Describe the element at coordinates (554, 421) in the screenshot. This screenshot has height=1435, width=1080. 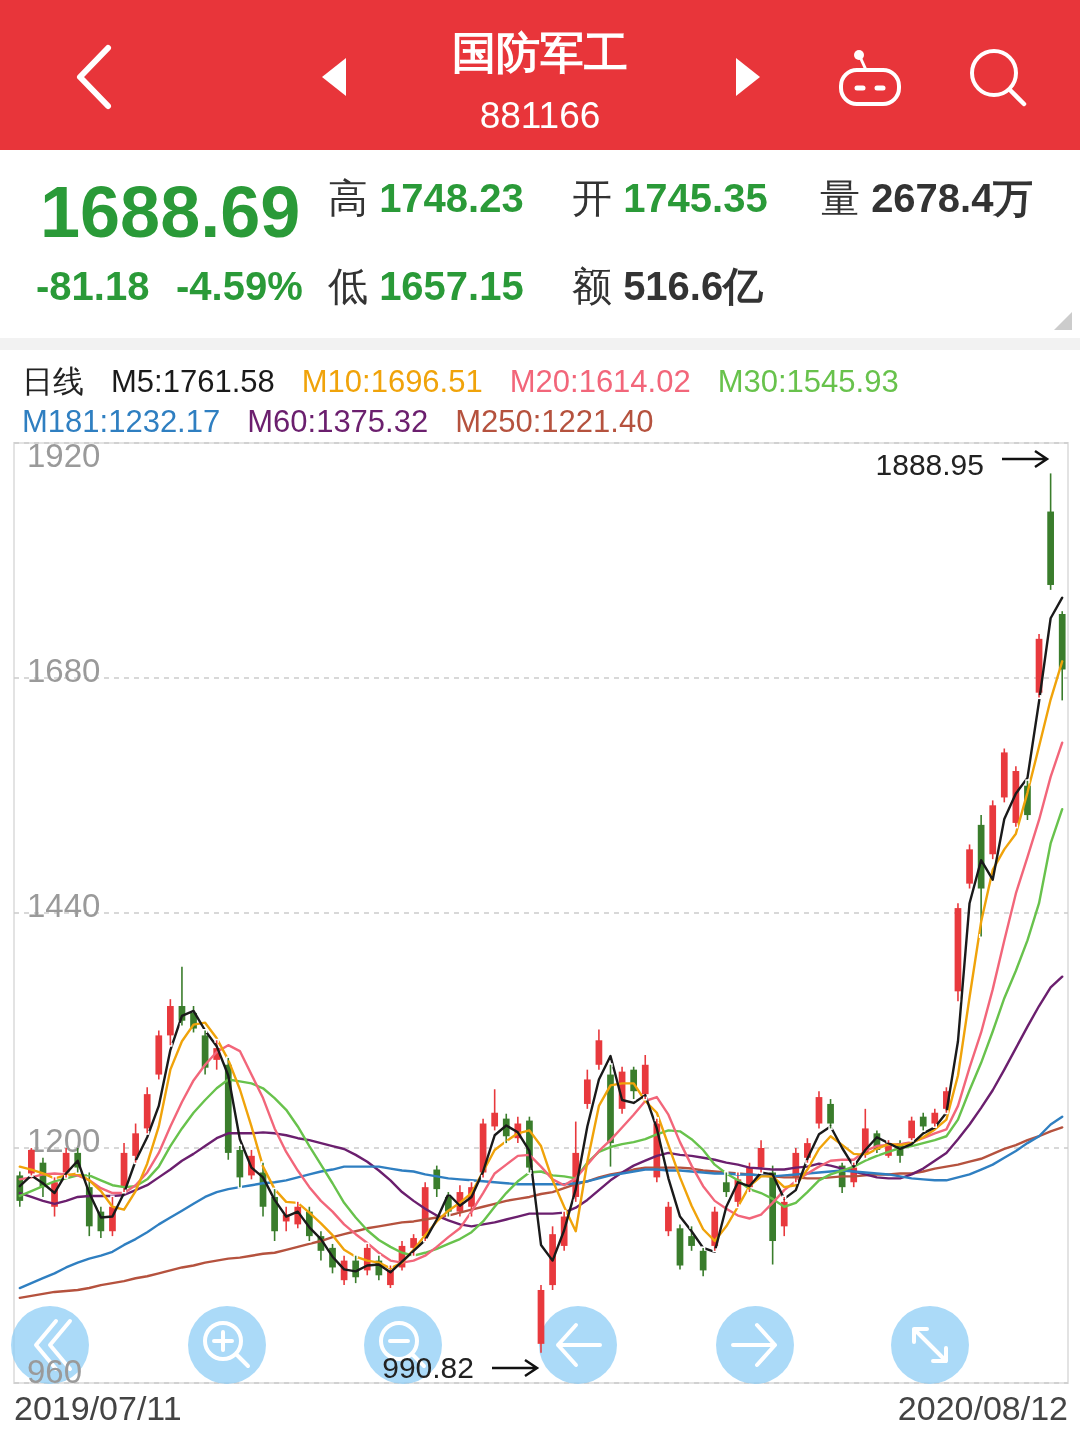
I see `text: M250:1221.40` at that location.